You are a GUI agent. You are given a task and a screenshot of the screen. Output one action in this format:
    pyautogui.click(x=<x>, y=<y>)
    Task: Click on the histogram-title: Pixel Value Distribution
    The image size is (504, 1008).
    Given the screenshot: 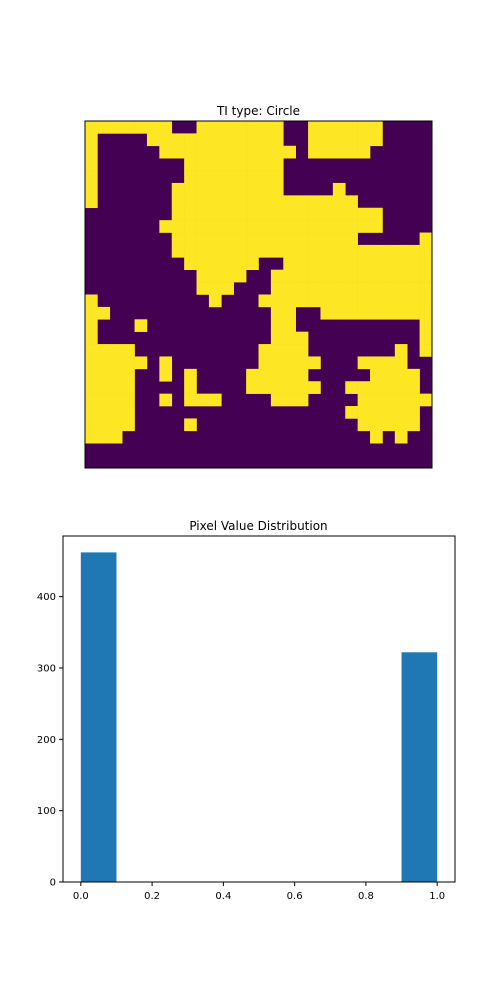 What is the action you would take?
    pyautogui.click(x=258, y=526)
    